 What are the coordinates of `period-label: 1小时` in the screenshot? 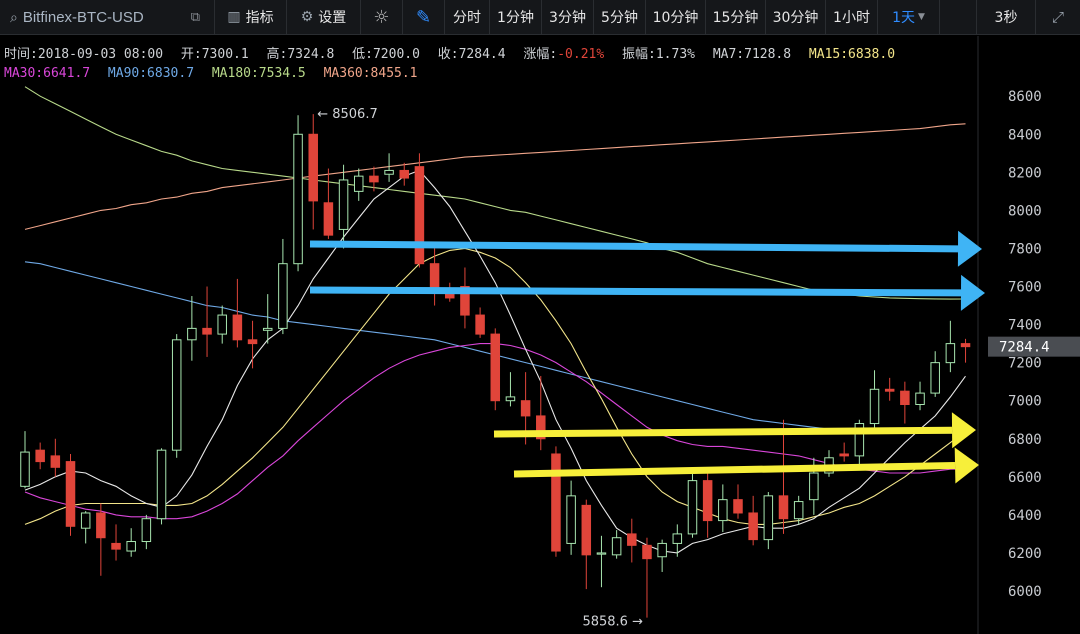 It's located at (851, 18).